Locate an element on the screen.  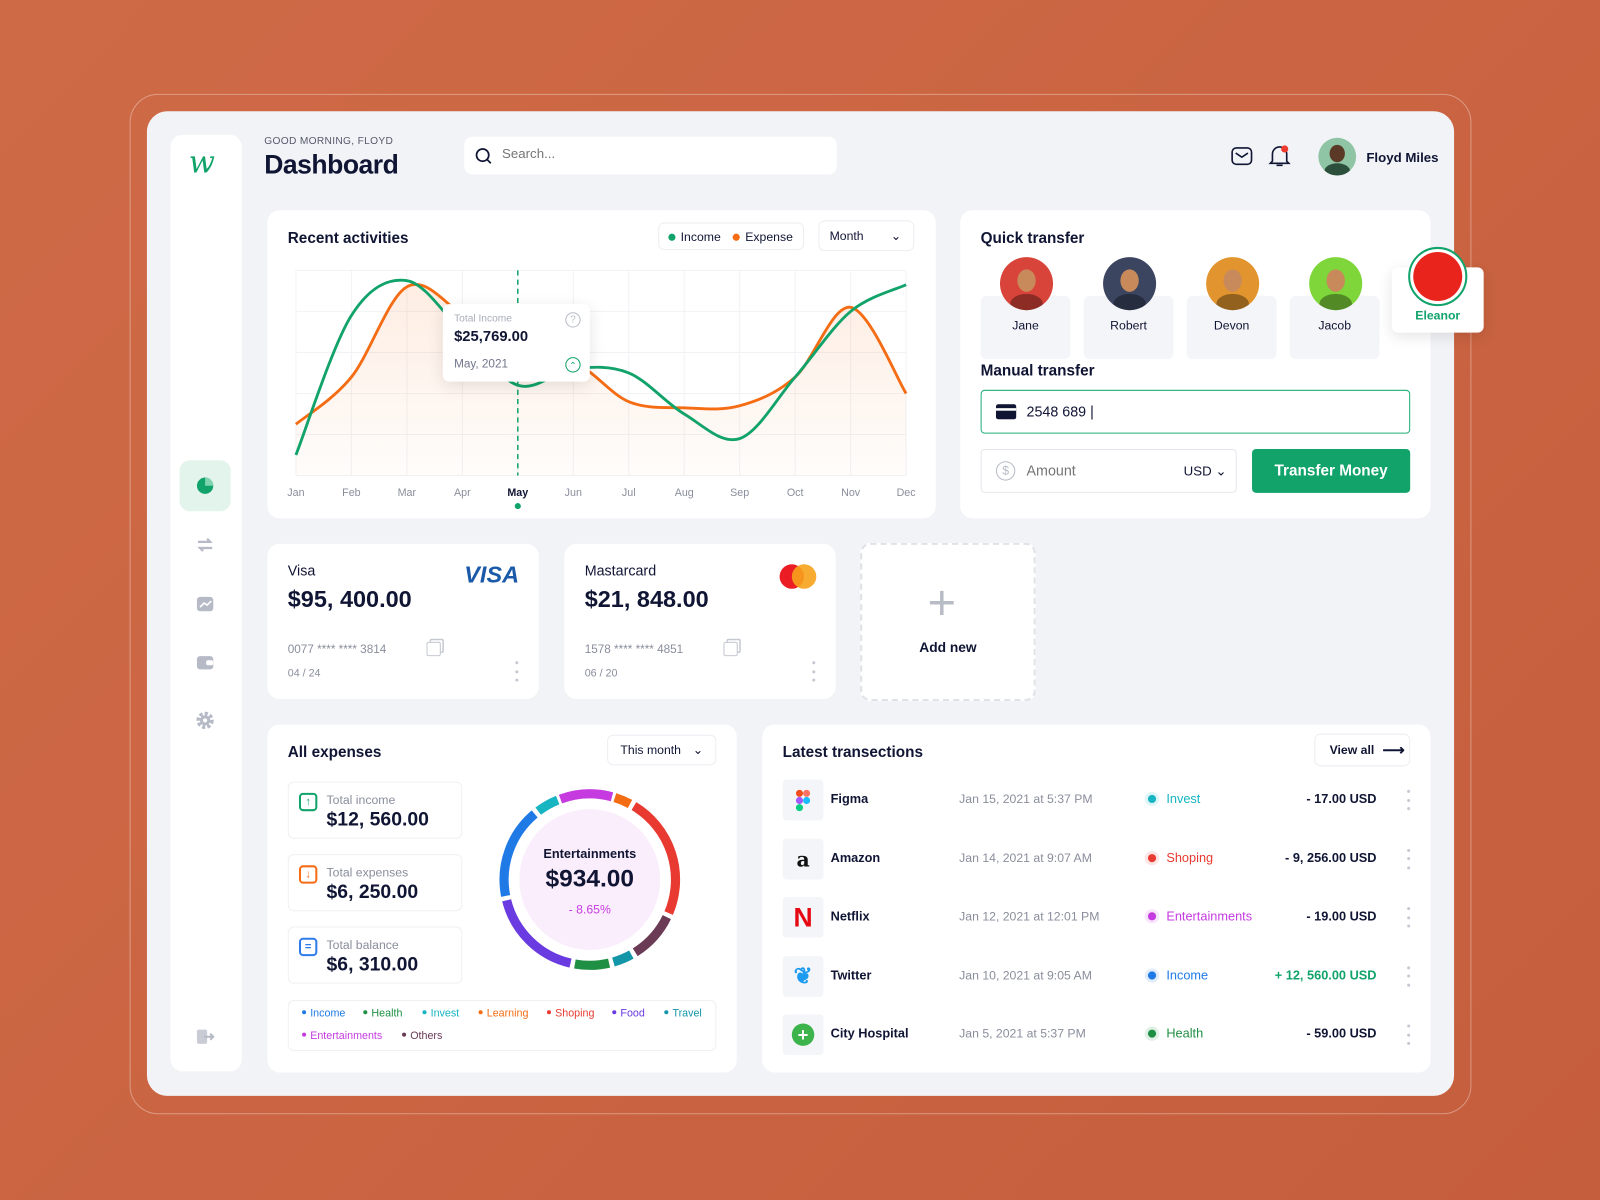
donut-segment-travel is located at coordinates (623, 958).